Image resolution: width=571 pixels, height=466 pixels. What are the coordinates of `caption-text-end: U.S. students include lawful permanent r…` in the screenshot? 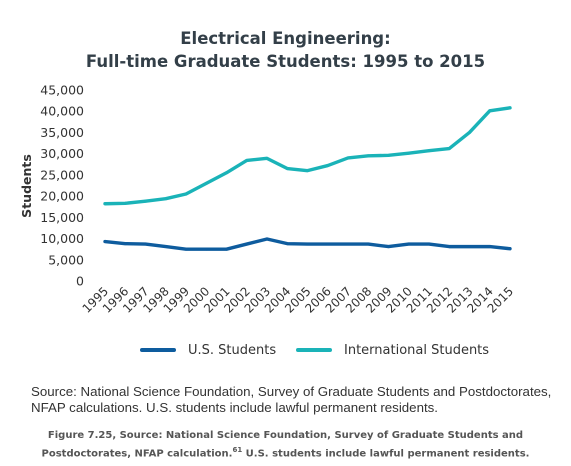 It's located at (386, 454).